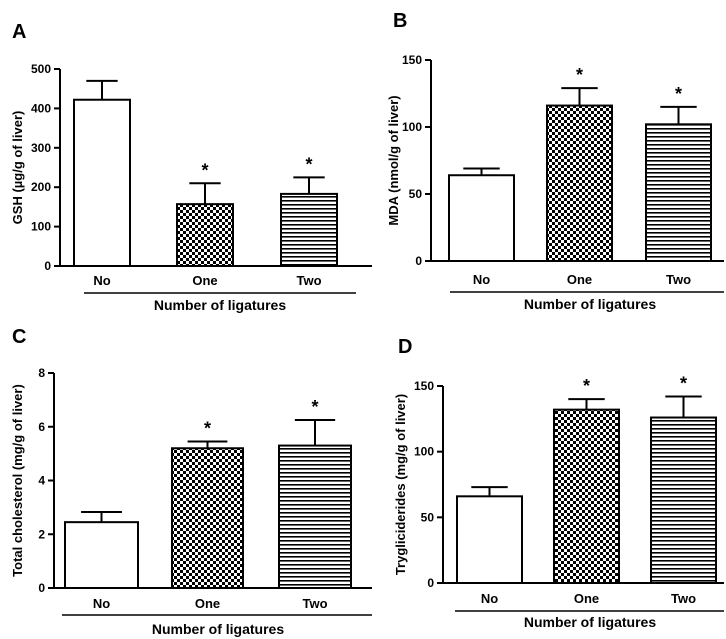 The width and height of the screenshot is (726, 639). Describe the element at coordinates (41, 69) in the screenshot. I see `y-tick-label: 500` at that location.